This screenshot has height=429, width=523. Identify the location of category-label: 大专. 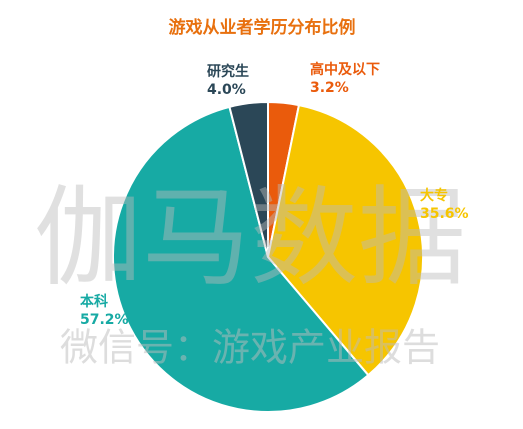
(434, 195).